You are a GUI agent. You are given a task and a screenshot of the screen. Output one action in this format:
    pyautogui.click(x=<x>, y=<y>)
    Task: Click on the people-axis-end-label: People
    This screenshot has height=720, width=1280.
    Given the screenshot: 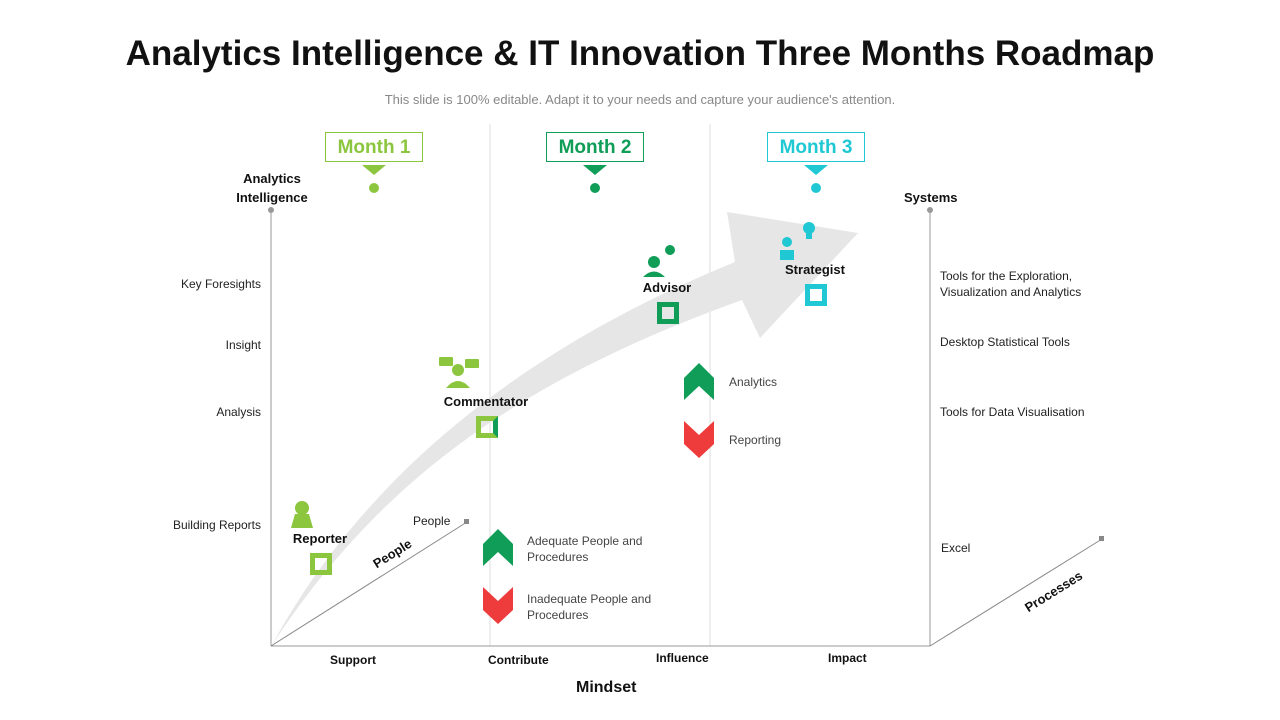 What is the action you would take?
    pyautogui.click(x=432, y=521)
    